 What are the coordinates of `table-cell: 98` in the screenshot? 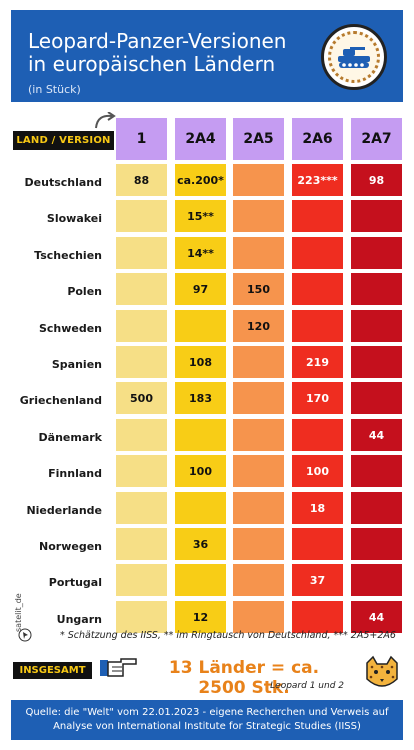 It's located at (376, 180).